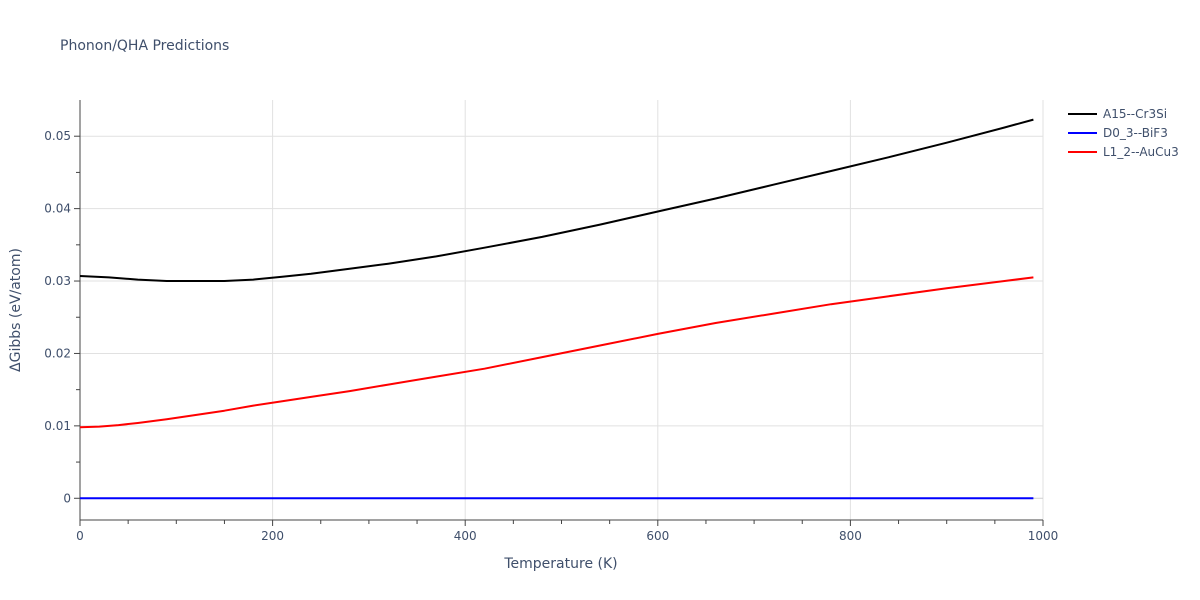 The height and width of the screenshot is (600, 1200). I want to click on legend-item-L1_2--AuCu3: L1_2--AuCu3, so click(1123, 152).